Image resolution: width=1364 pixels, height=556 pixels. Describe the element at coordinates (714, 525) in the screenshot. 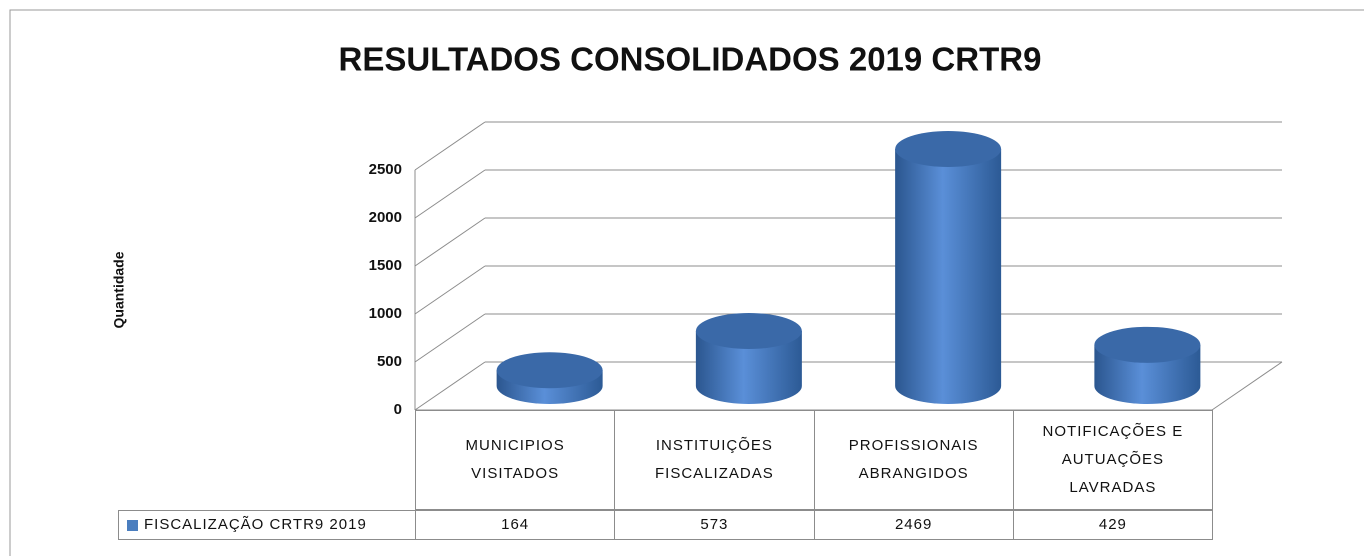

I see `value-cell: 573` at that location.